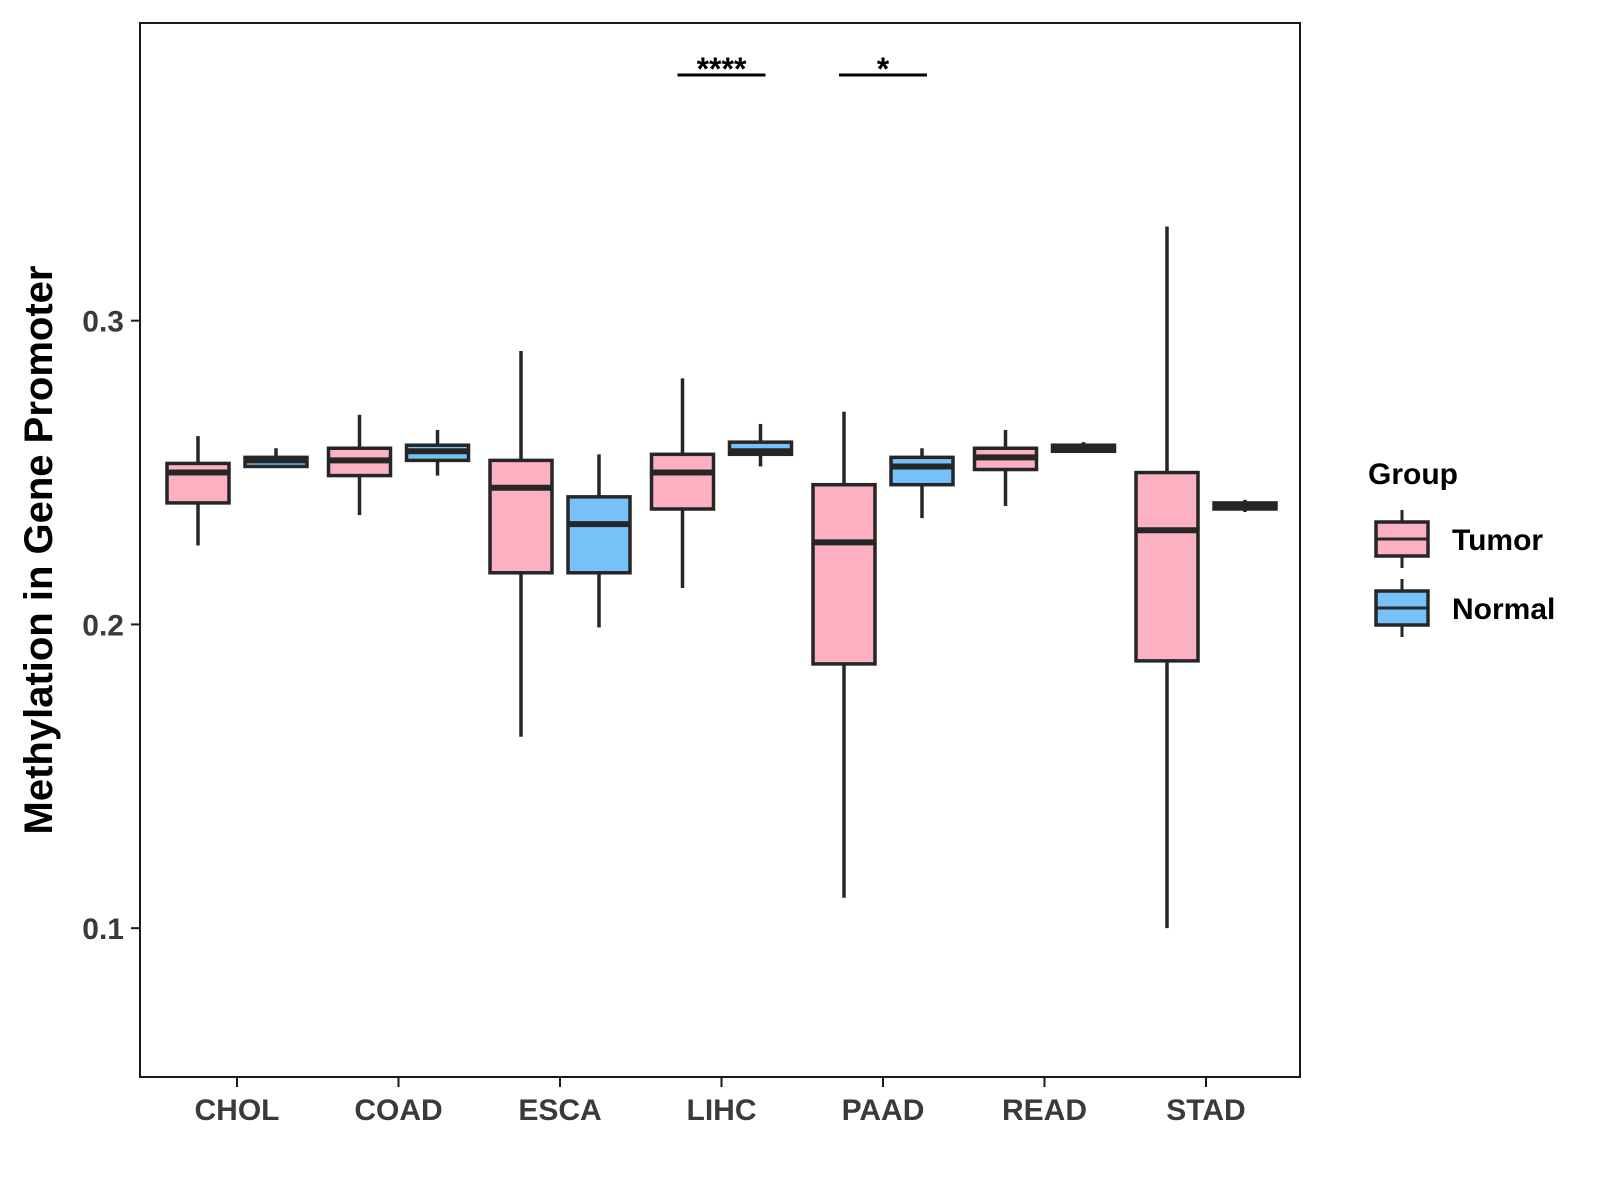 This screenshot has height=1200, width=1600. I want to click on legend-items: Tumor Normal, so click(1464, 573).